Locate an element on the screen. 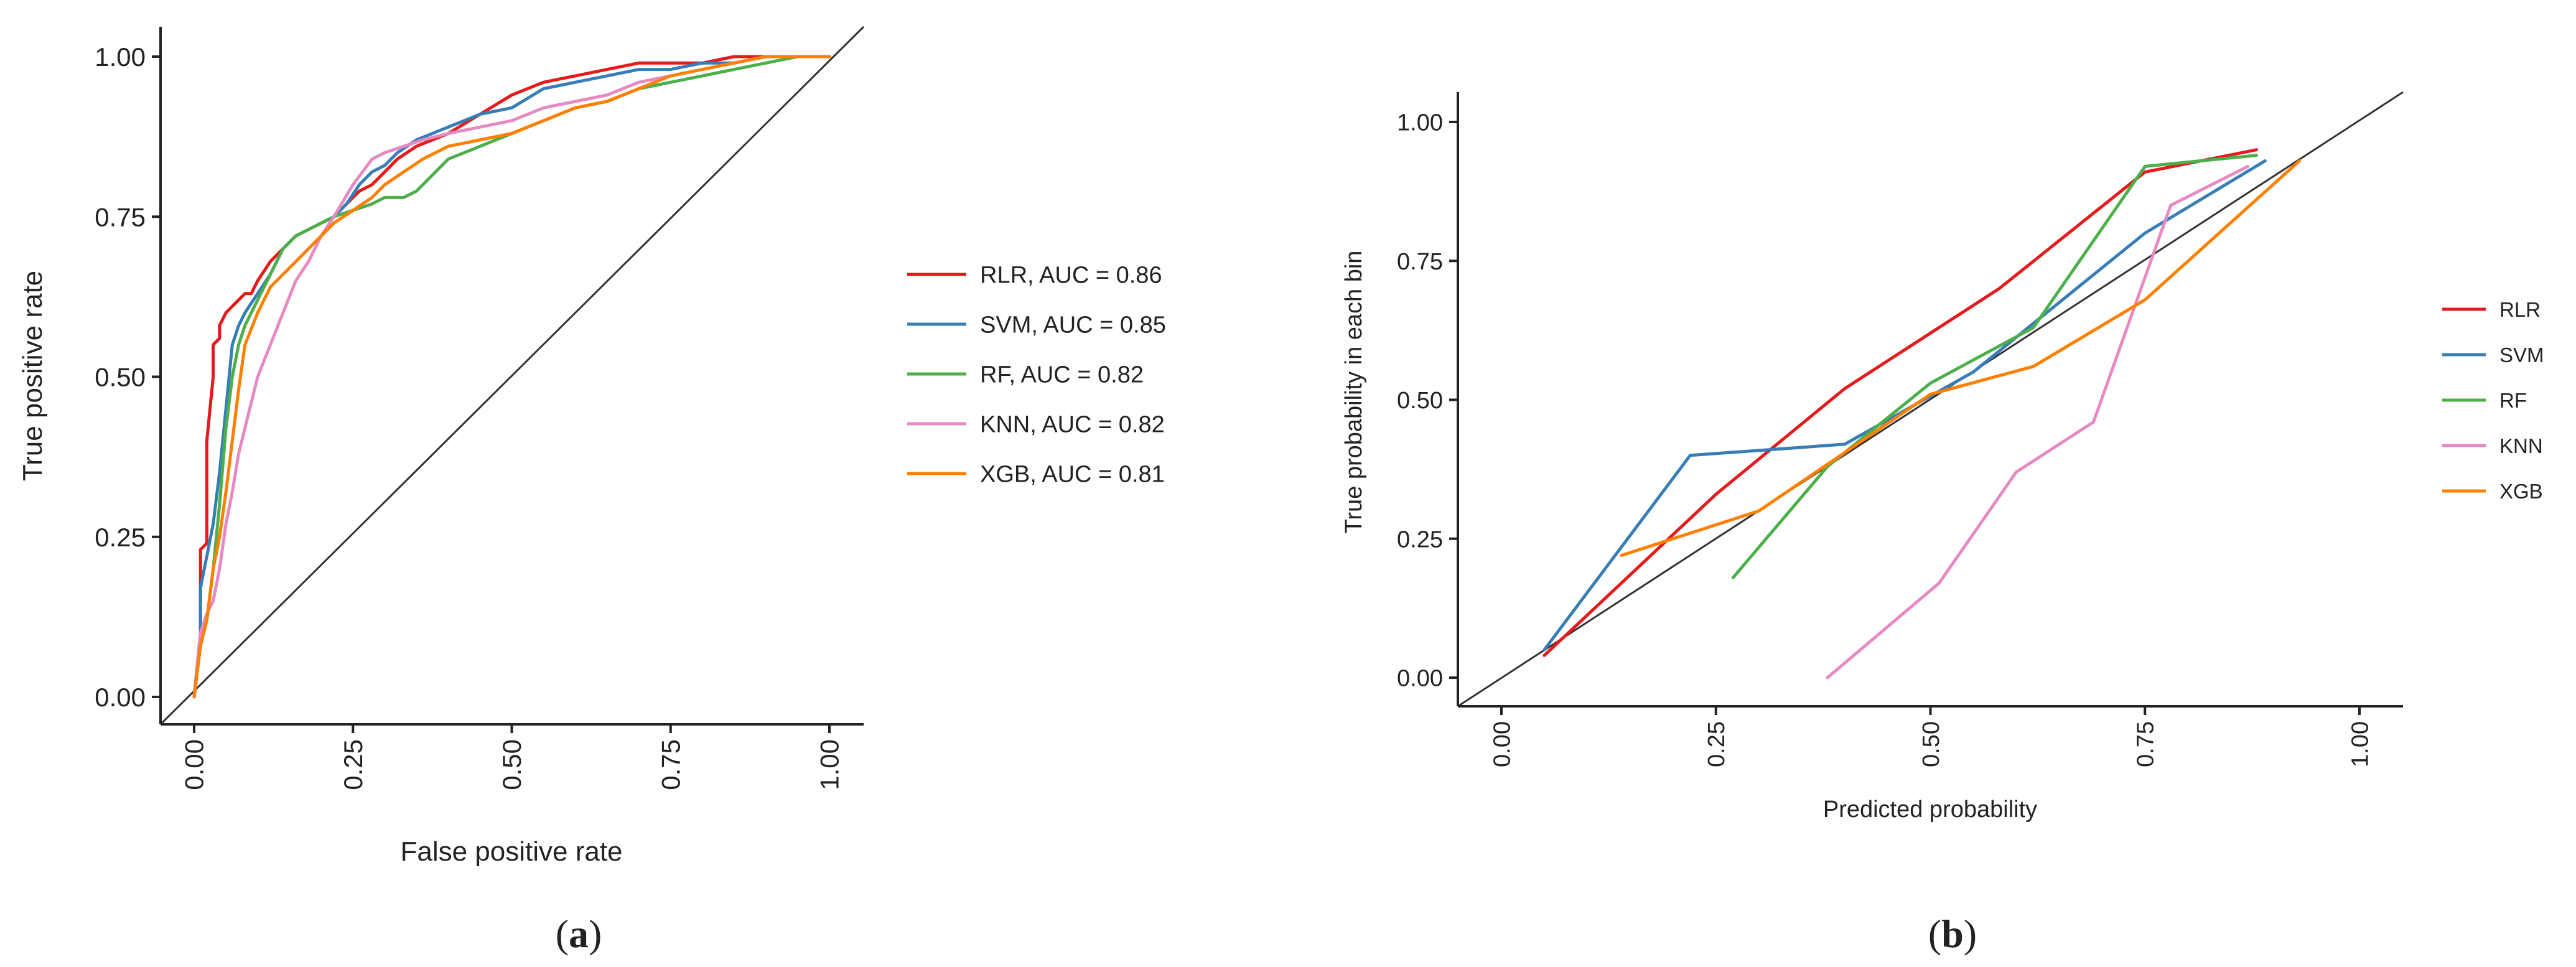  calibration-x-axis-label: Predicted probability is located at coordinates (1930, 809).